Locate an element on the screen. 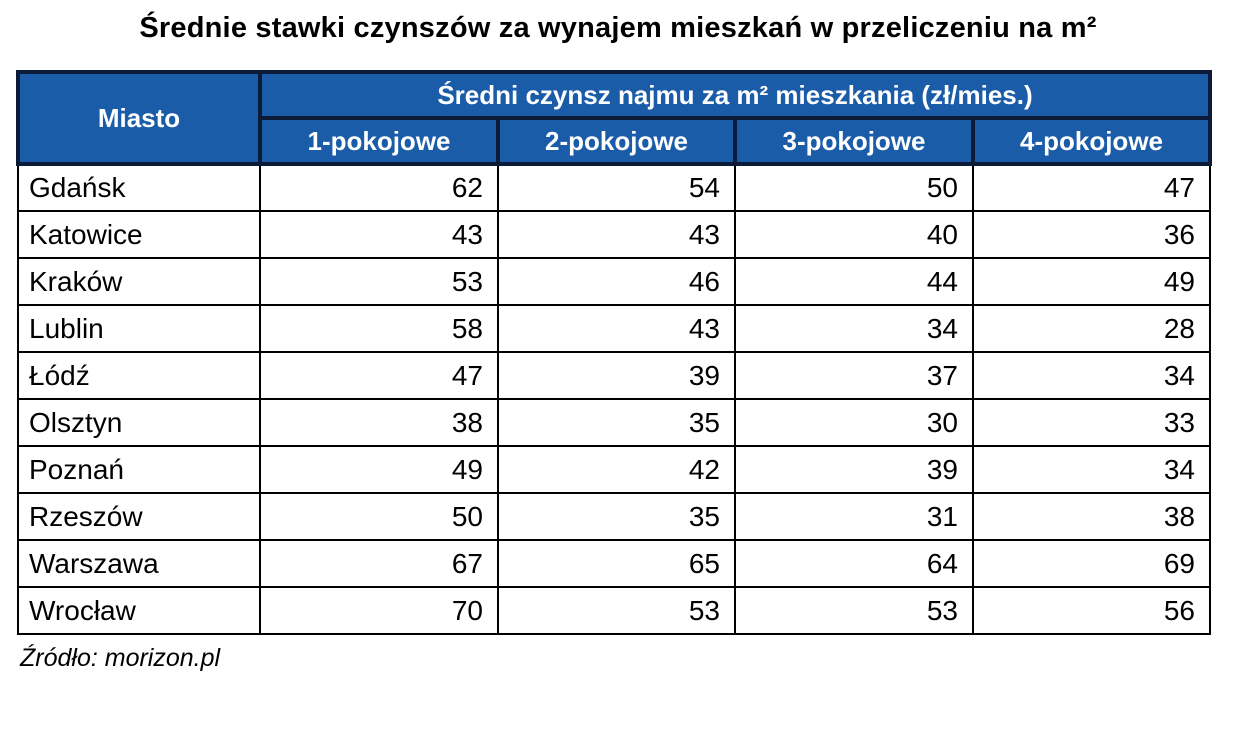 The height and width of the screenshot is (731, 1236). subheader-row: 1-pokojowe 2-pokojowe 3-pokojowe 4-pokojowe is located at coordinates (615, 141).